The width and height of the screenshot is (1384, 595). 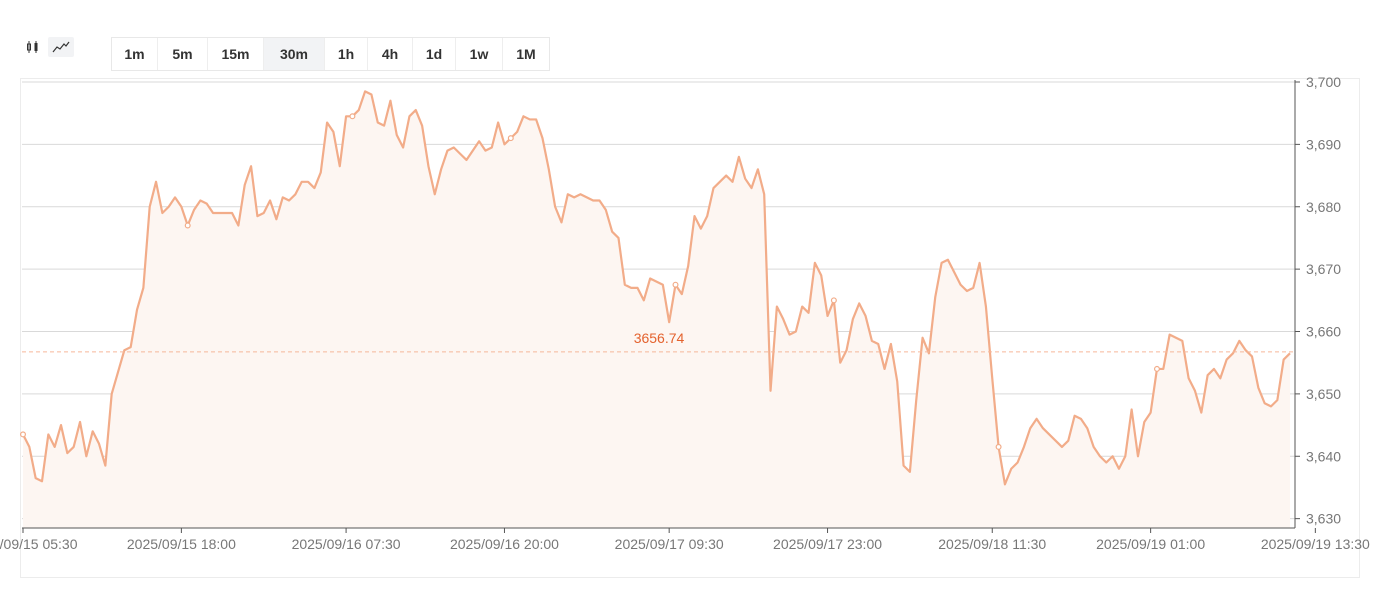 What do you see at coordinates (1323, 332) in the screenshot?
I see `y-tick-label: 3,660` at bounding box center [1323, 332].